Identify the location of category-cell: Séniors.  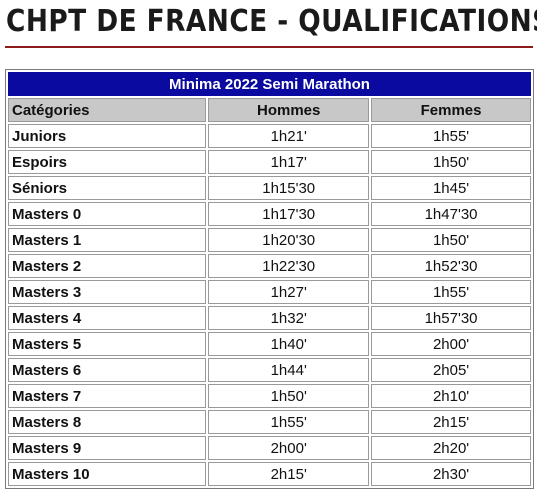
(107, 188).